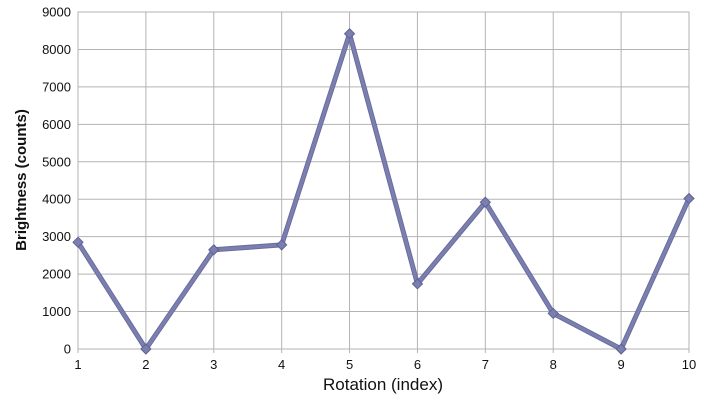  I want to click on x-tick-label: 5, so click(349, 364).